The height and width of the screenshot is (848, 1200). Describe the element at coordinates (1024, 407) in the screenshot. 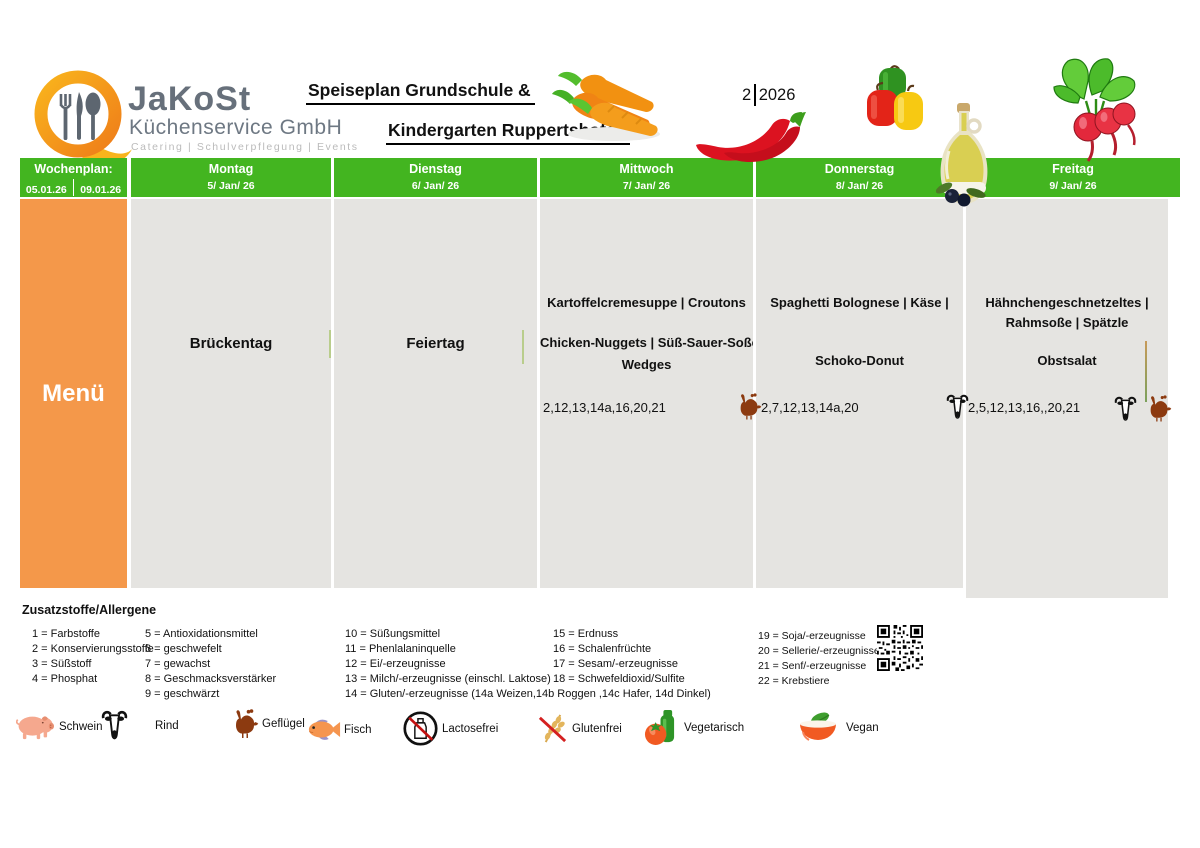

I see `allergen-numbers: 2,5,12,13,16,,20,21` at that location.